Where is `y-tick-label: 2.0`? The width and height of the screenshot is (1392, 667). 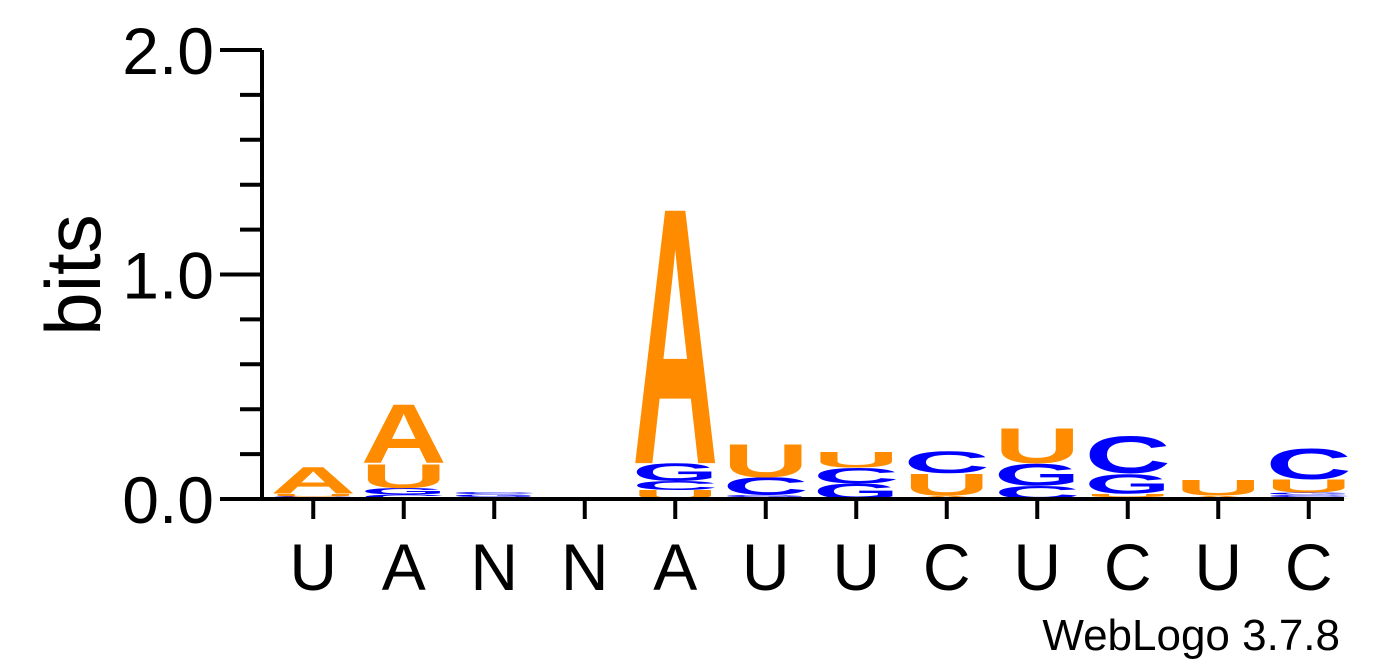
y-tick-label: 2.0 is located at coordinates (168, 51).